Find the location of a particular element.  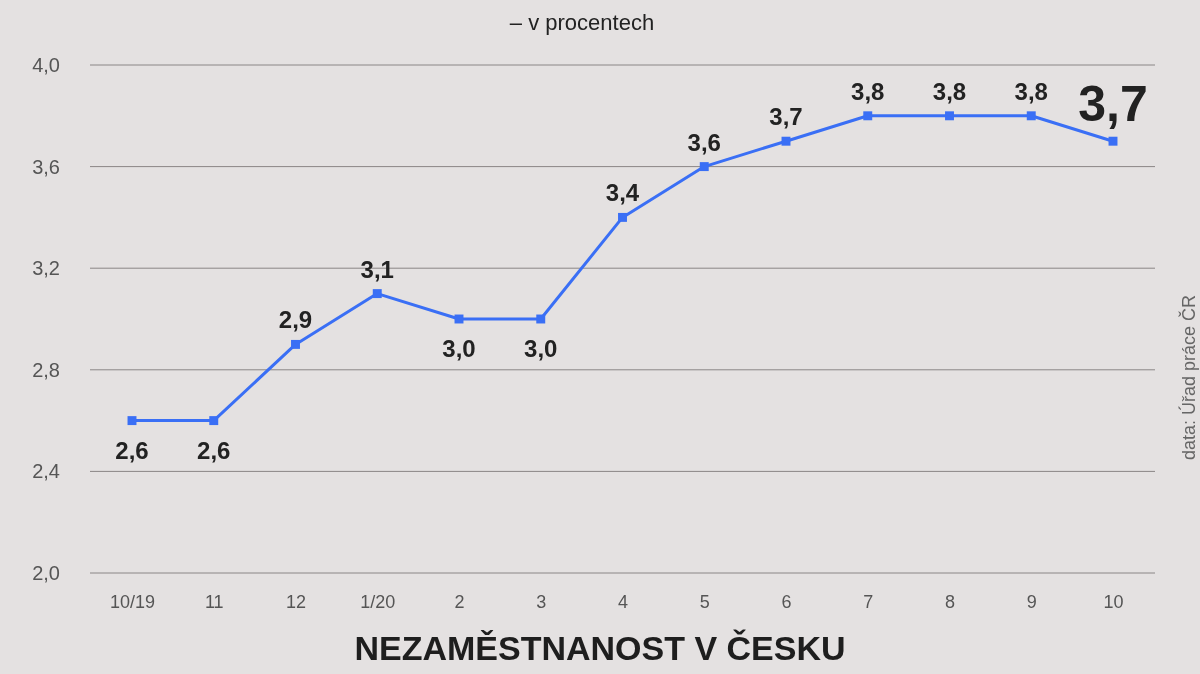

x-tick-label: 2 is located at coordinates (459, 601).